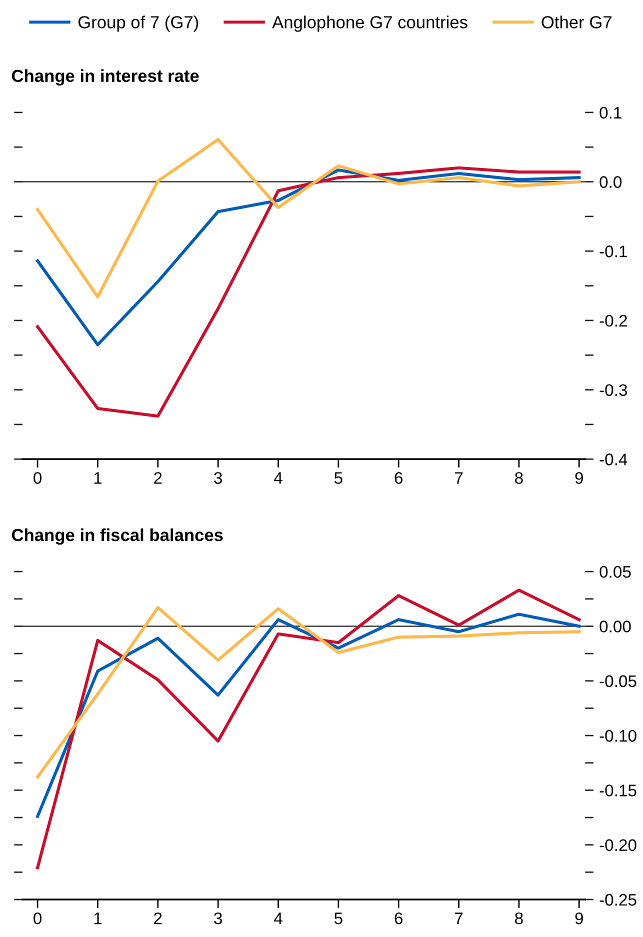  Describe the element at coordinates (618, 681) in the screenshot. I see `y-tick-label: -0.05` at that location.